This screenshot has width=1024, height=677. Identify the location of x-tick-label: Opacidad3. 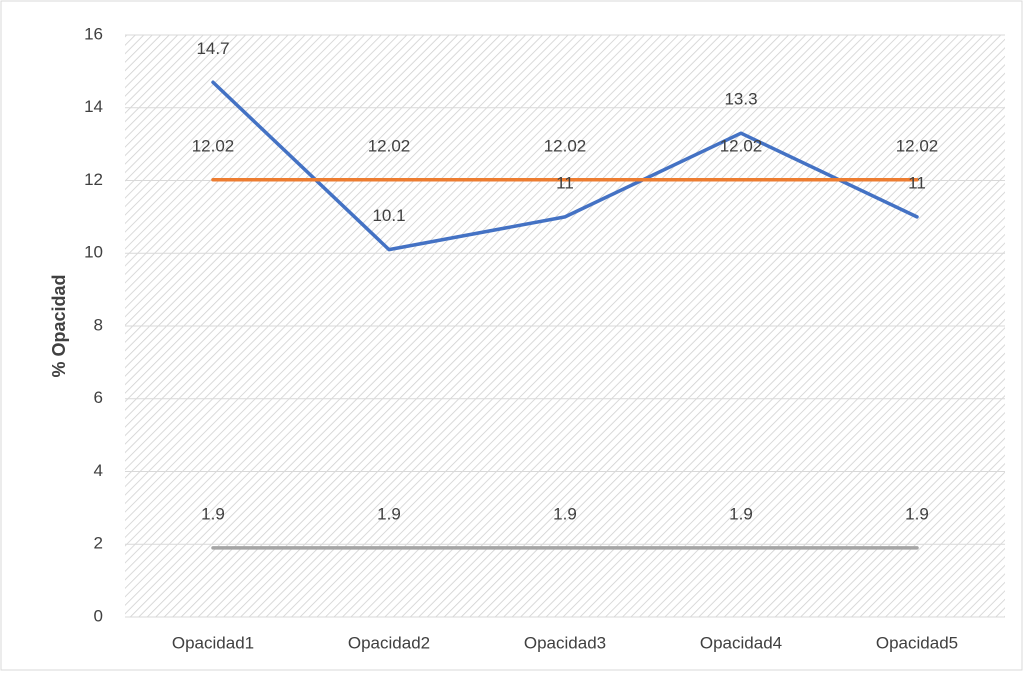
(565, 642).